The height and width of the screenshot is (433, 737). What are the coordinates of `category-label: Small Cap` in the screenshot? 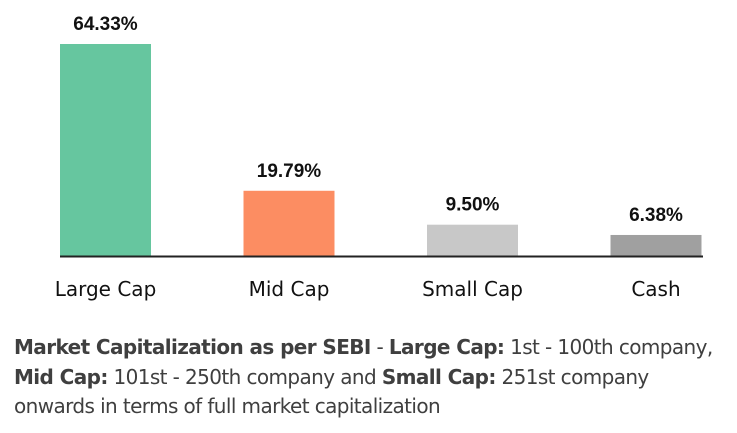 It's located at (472, 289).